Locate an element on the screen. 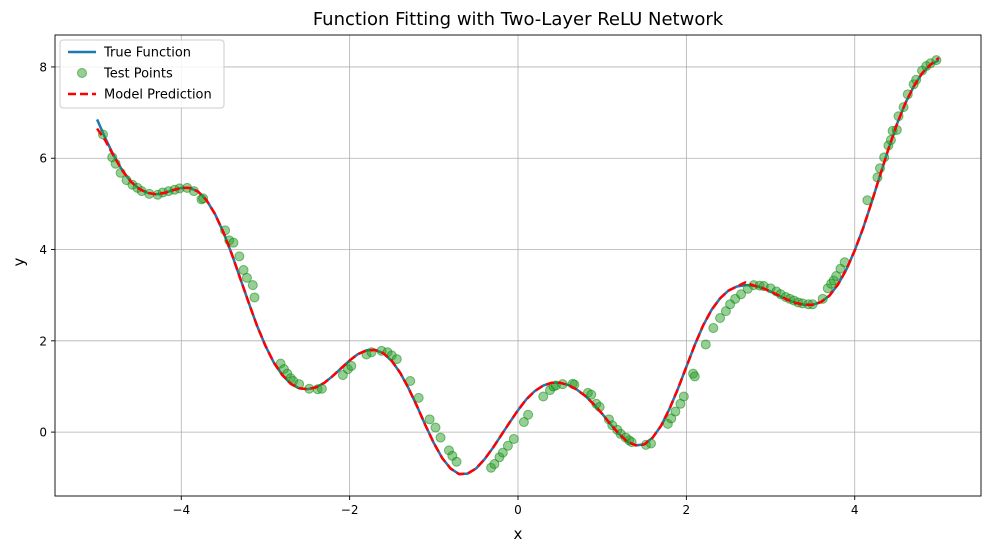  legend-label: Test Points is located at coordinates (138, 74).